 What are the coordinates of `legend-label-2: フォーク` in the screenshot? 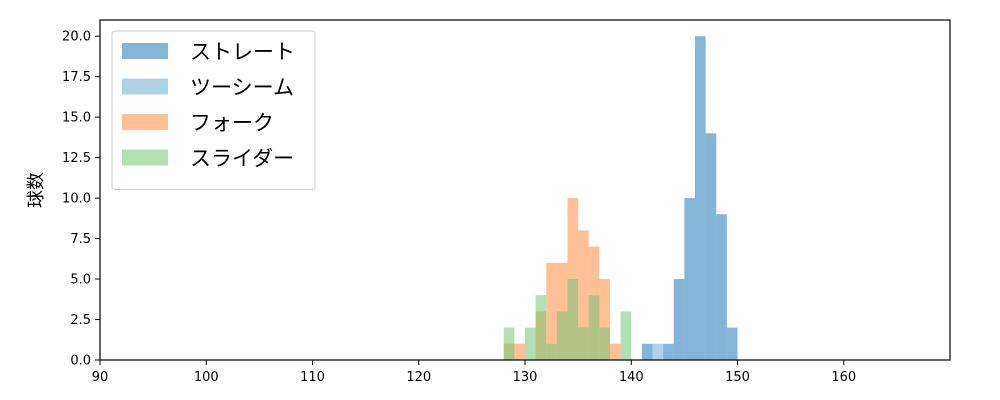 It's located at (232, 123).